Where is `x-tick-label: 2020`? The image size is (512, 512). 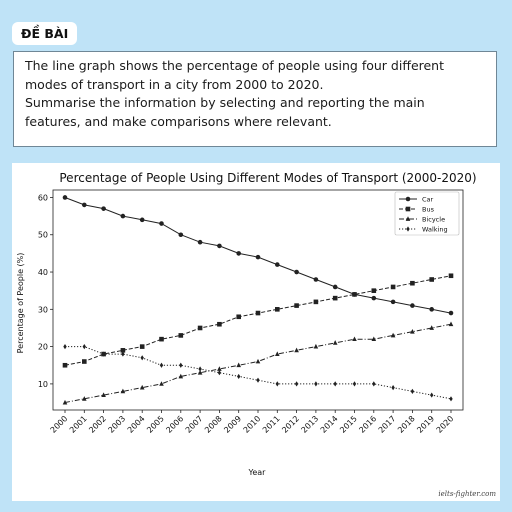 x-tick-label: 2020 is located at coordinates (445, 424).